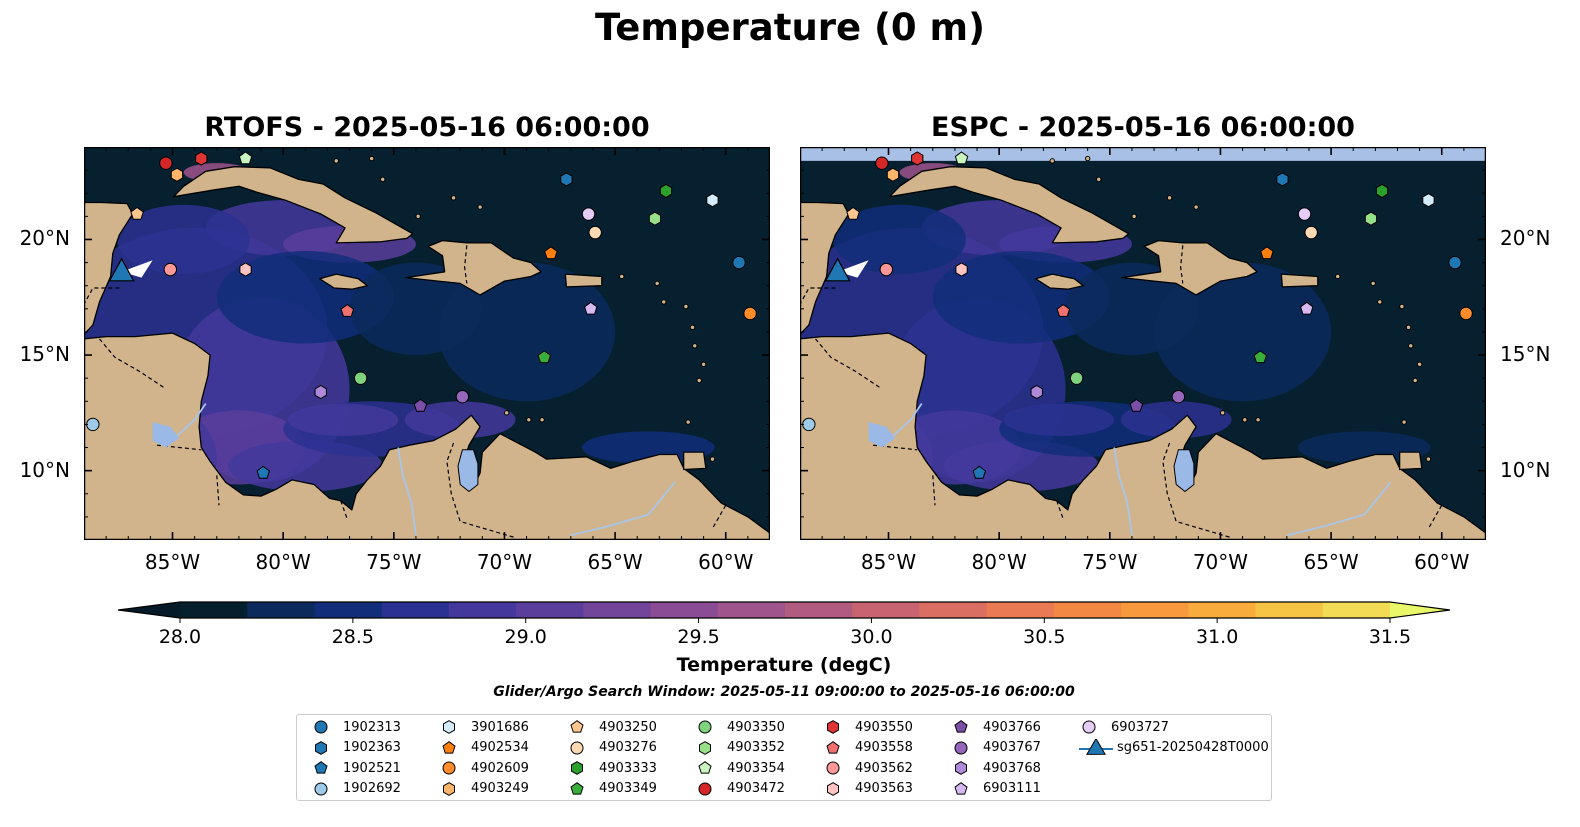 This screenshot has height=827, width=1580. Describe the element at coordinates (756, 747) in the screenshot. I see `legend-label: 4903352` at that location.